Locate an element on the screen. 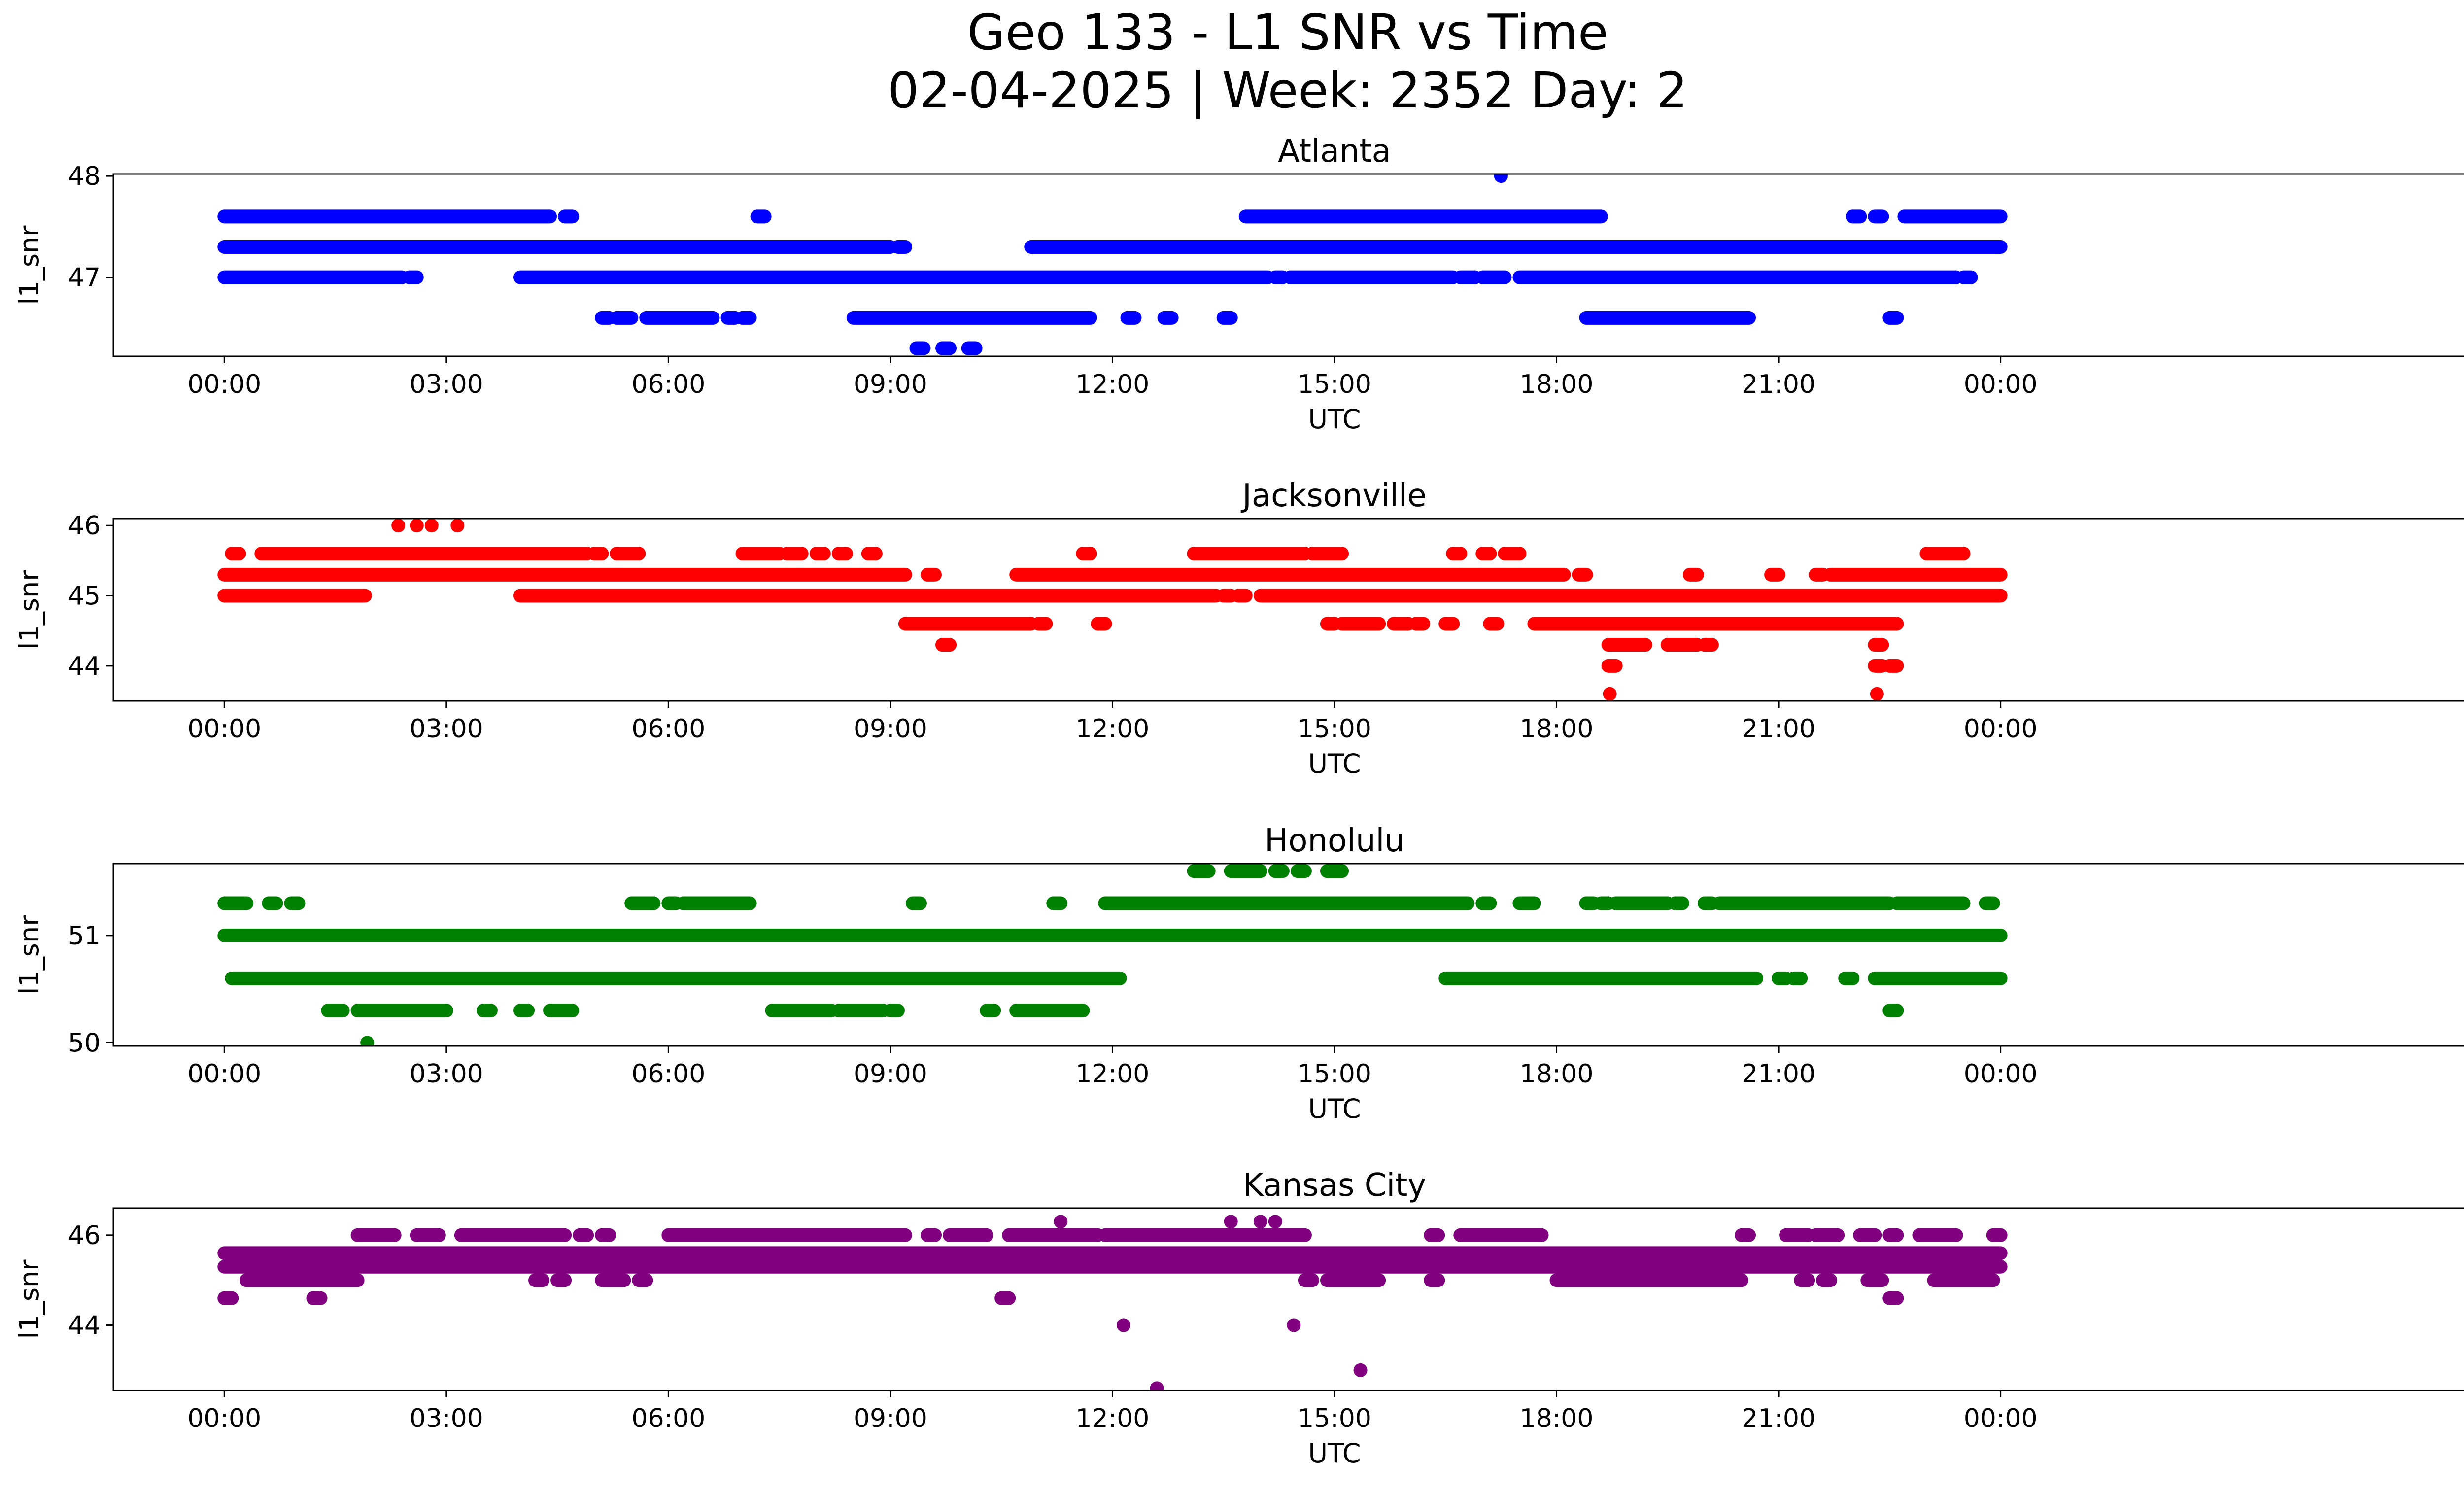 The image size is (2464, 1495). y-tick-label: 45 is located at coordinates (84, 596).